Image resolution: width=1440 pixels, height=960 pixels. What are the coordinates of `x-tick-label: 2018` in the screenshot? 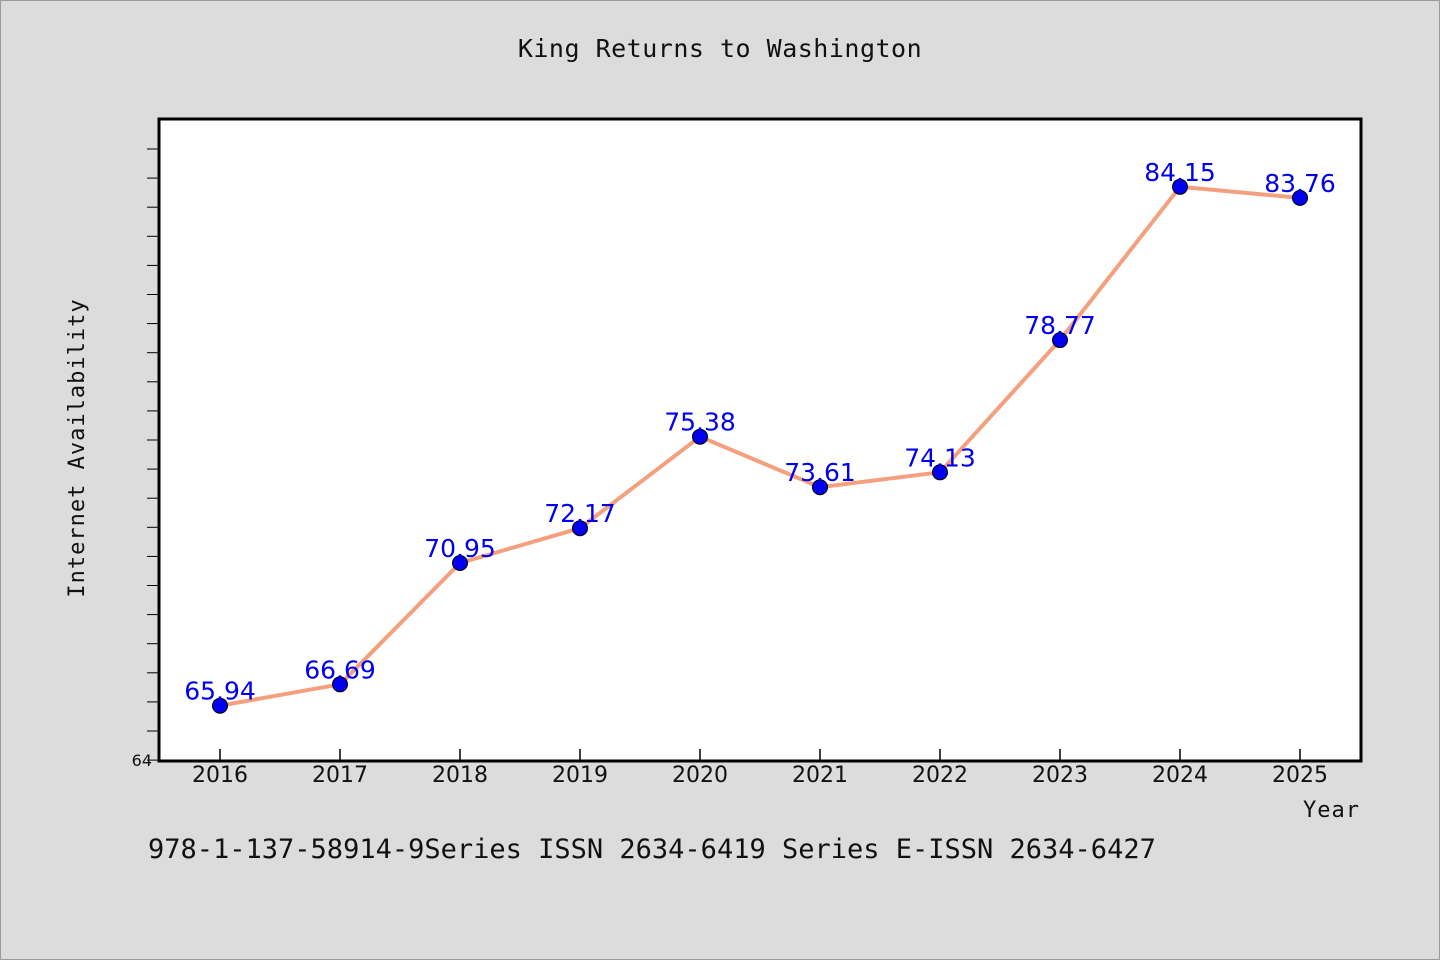 It's located at (460, 775).